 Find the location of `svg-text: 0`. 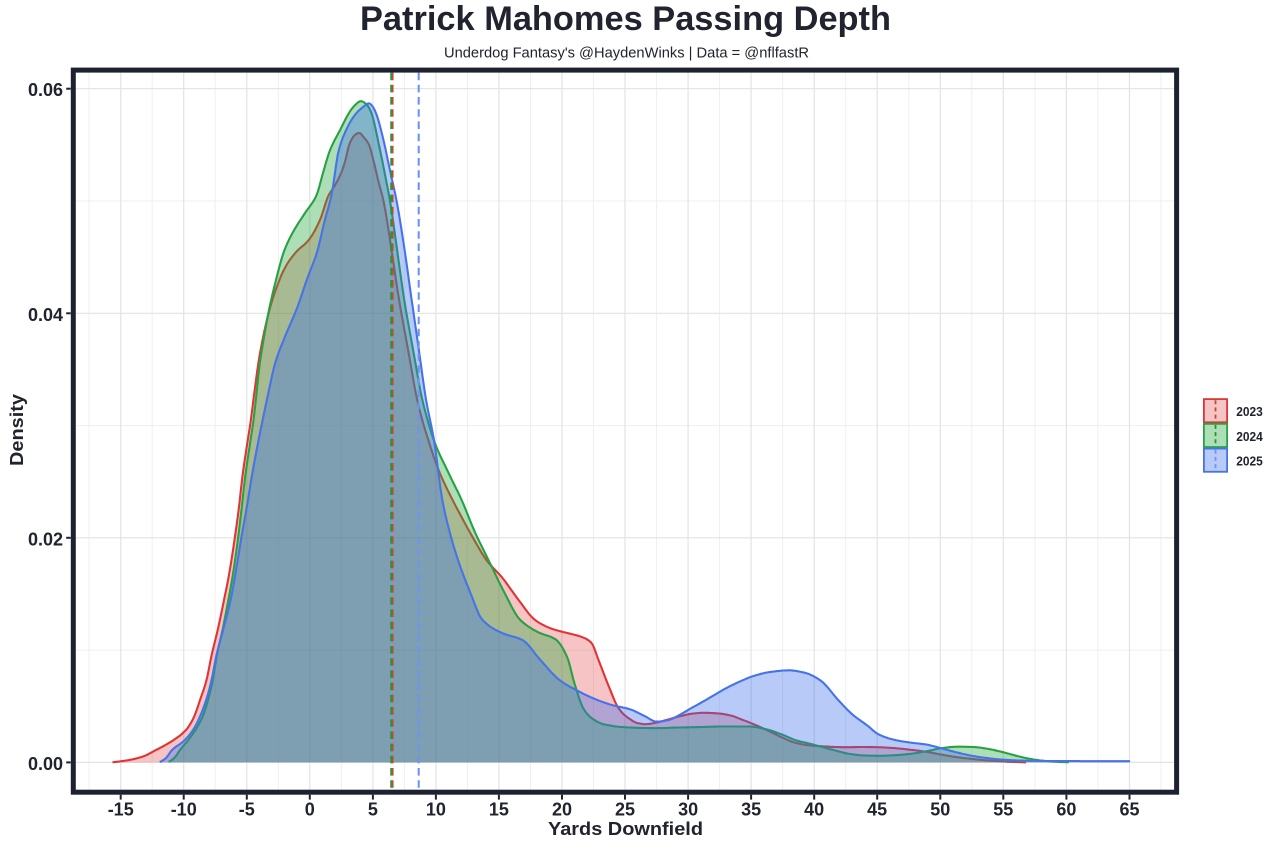

svg-text: 0 is located at coordinates (310, 810).